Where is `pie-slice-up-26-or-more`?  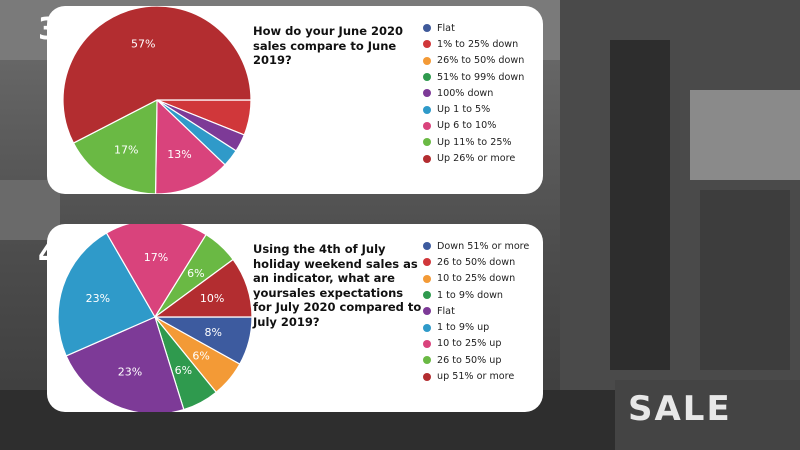 pie-slice-up-26-or-more is located at coordinates (157, 75).